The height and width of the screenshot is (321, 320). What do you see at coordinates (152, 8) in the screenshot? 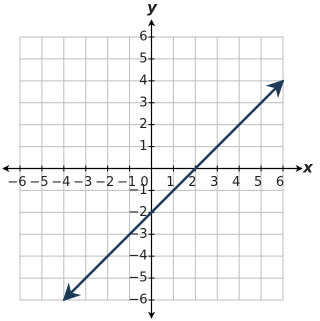
I see `y-axis-title: y` at bounding box center [152, 8].